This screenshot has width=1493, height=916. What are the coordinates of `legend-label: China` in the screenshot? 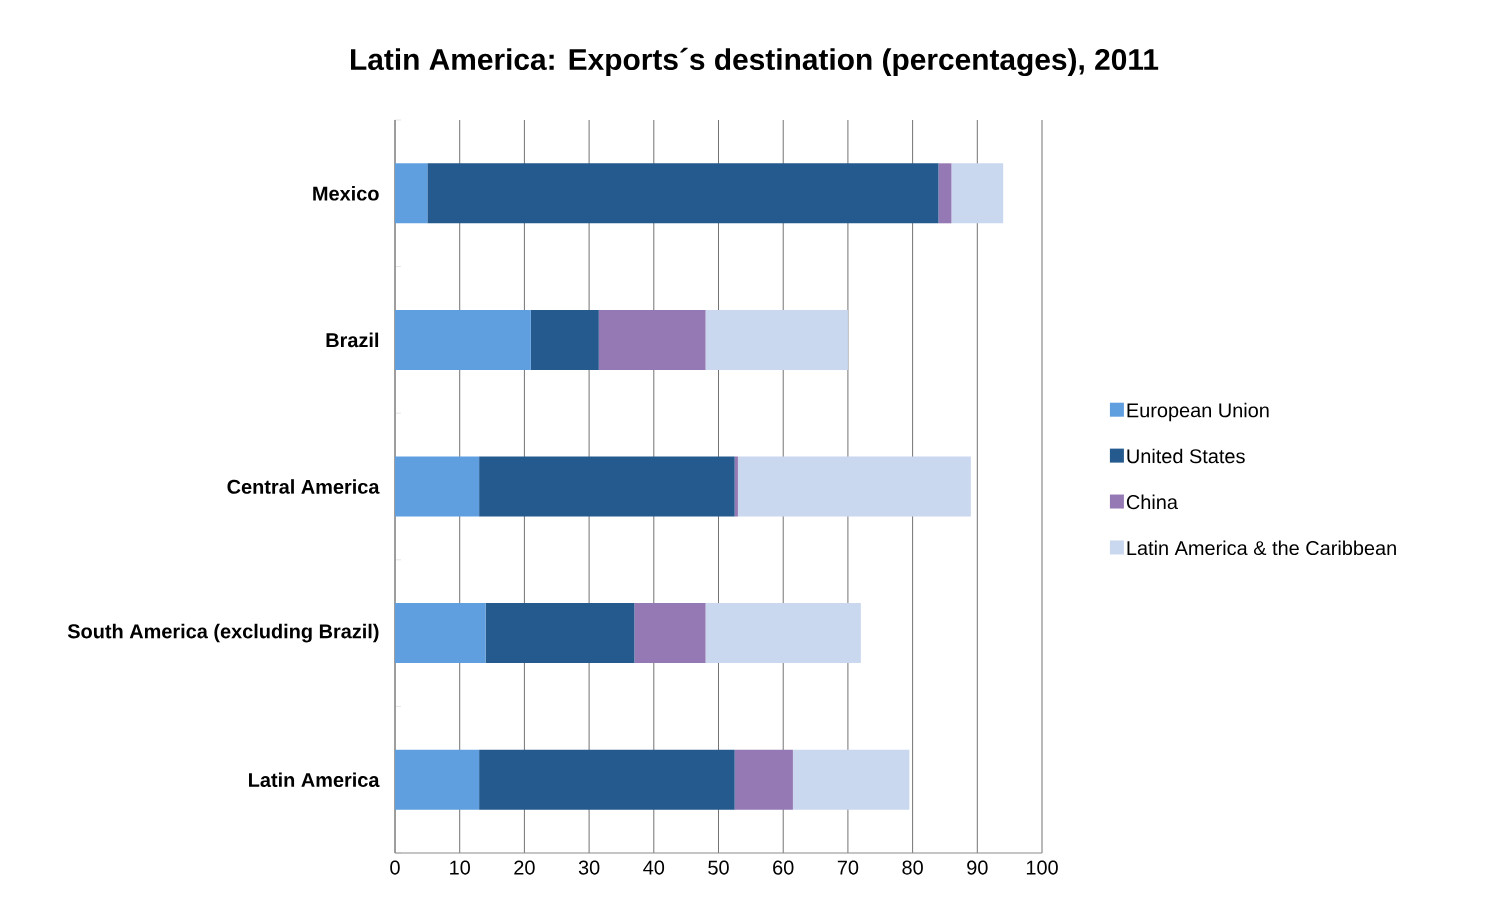 It's located at (1152, 502).